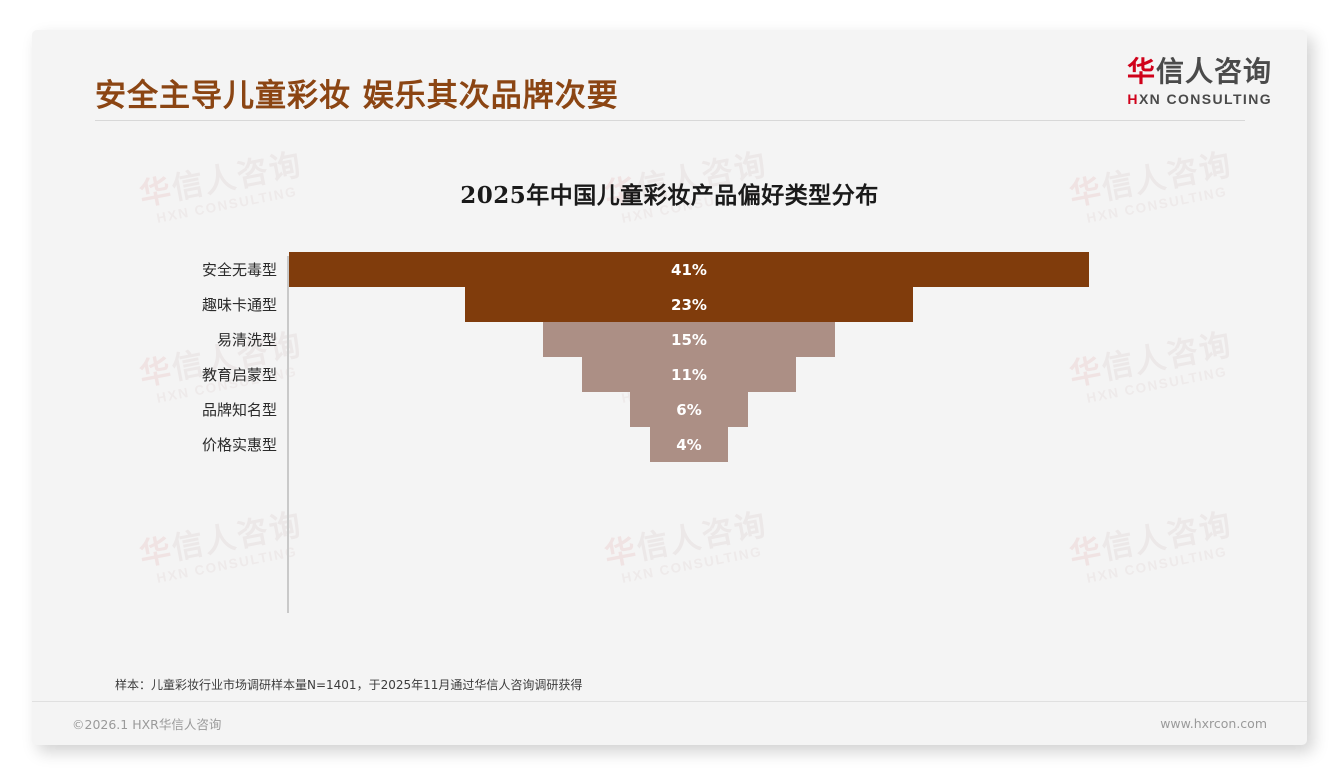 The height and width of the screenshot is (780, 1340). I want to click on brand-logo-en-rest: XN CONSULTING, so click(1205, 99).